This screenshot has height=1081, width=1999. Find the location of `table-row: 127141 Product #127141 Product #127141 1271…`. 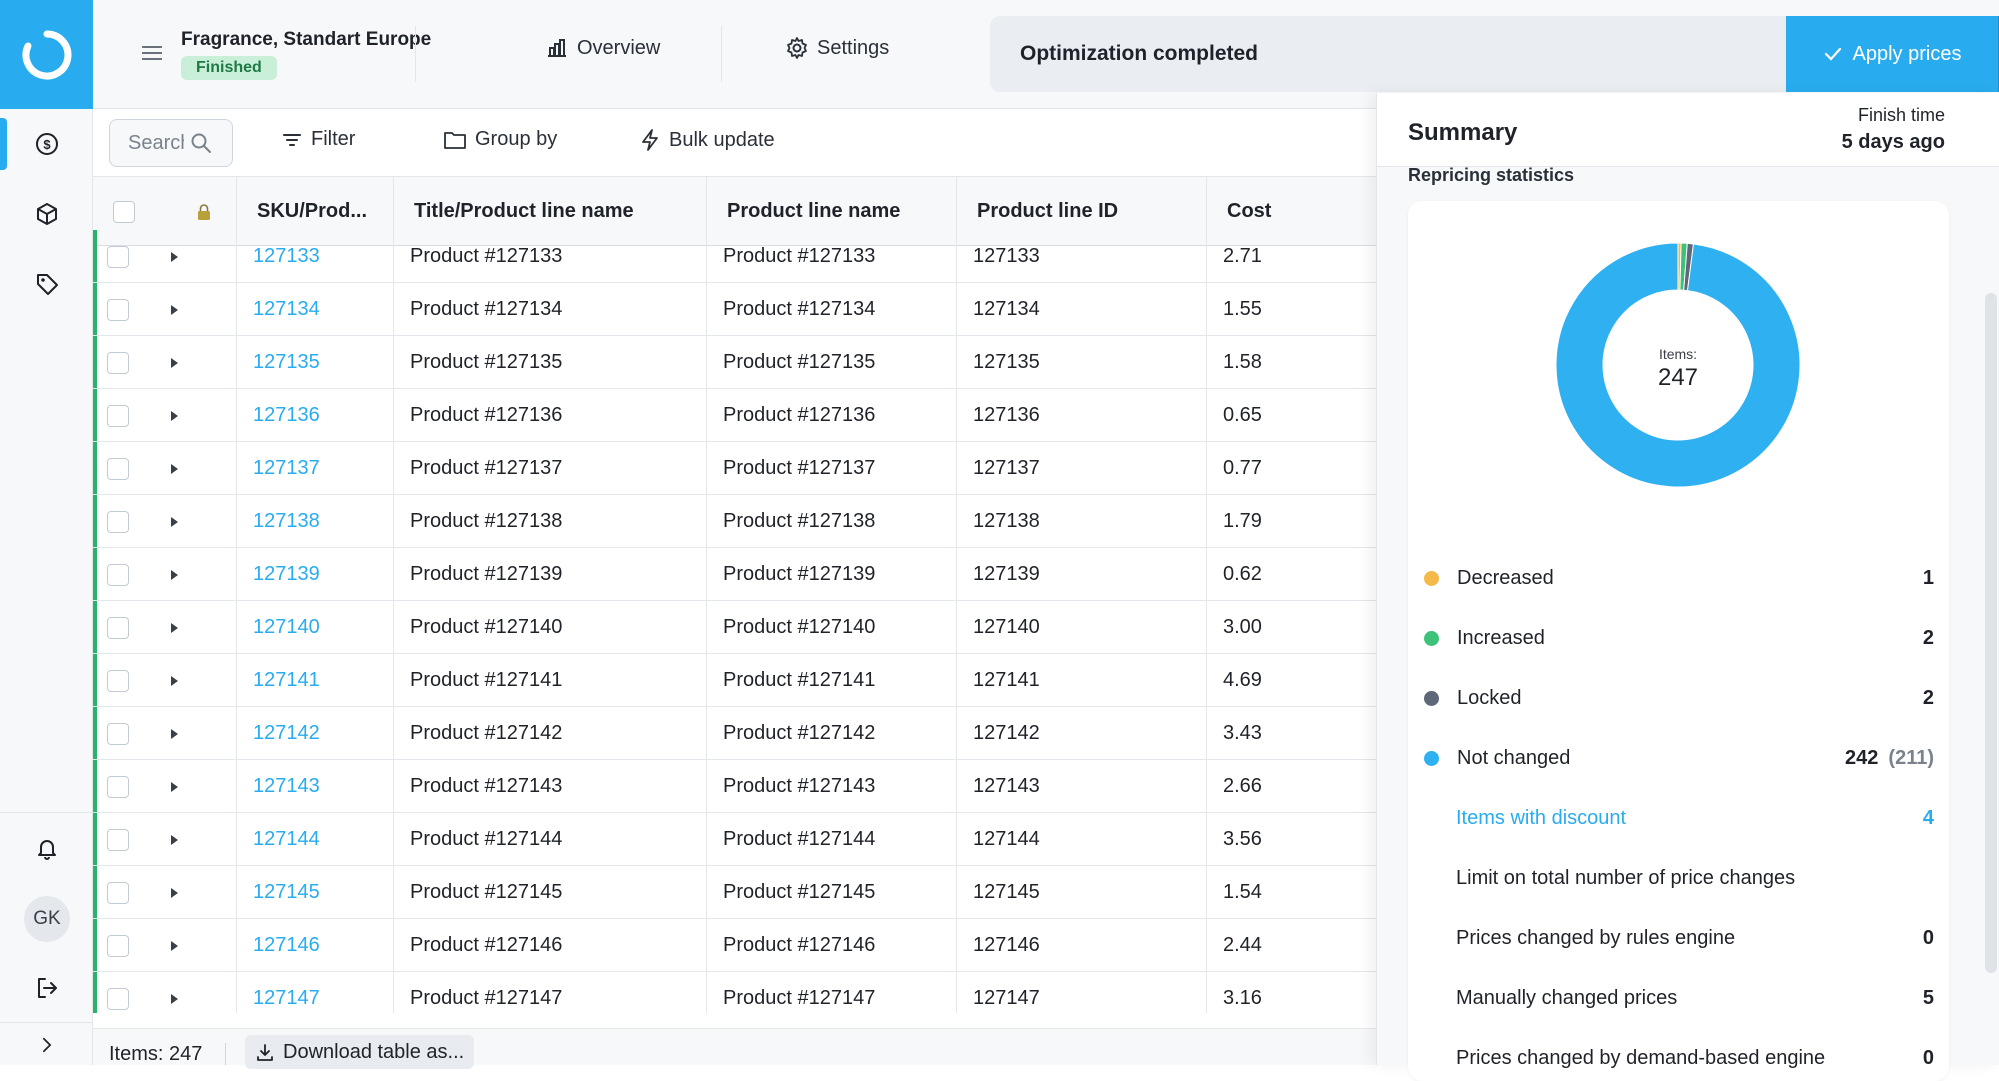

table-row: 127141 Product #127141 Product #127141 1271… is located at coordinates (734, 680).